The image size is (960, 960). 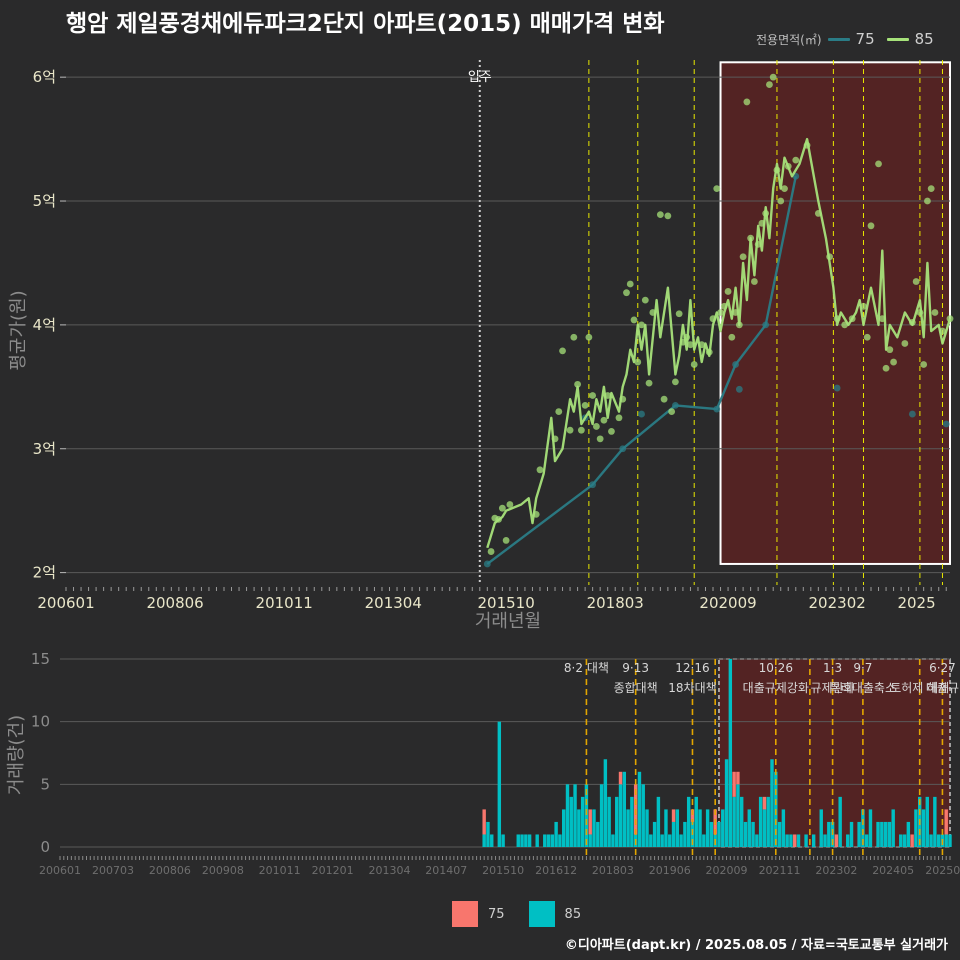 I want to click on policy-annotation-date: 10·26, so click(x=776, y=668).